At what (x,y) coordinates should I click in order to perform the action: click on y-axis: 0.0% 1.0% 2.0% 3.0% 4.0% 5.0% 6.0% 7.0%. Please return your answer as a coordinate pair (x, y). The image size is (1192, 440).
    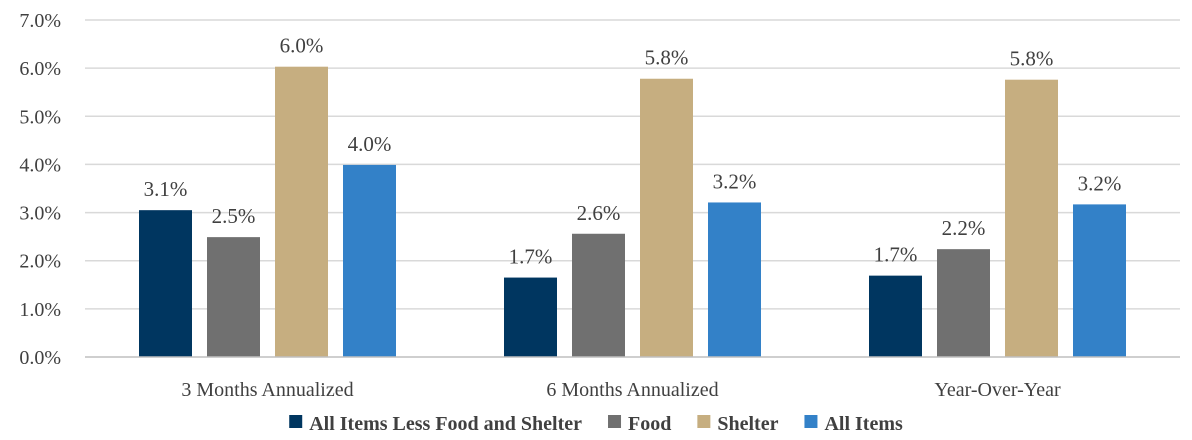
    Looking at the image, I should click on (40, 189).